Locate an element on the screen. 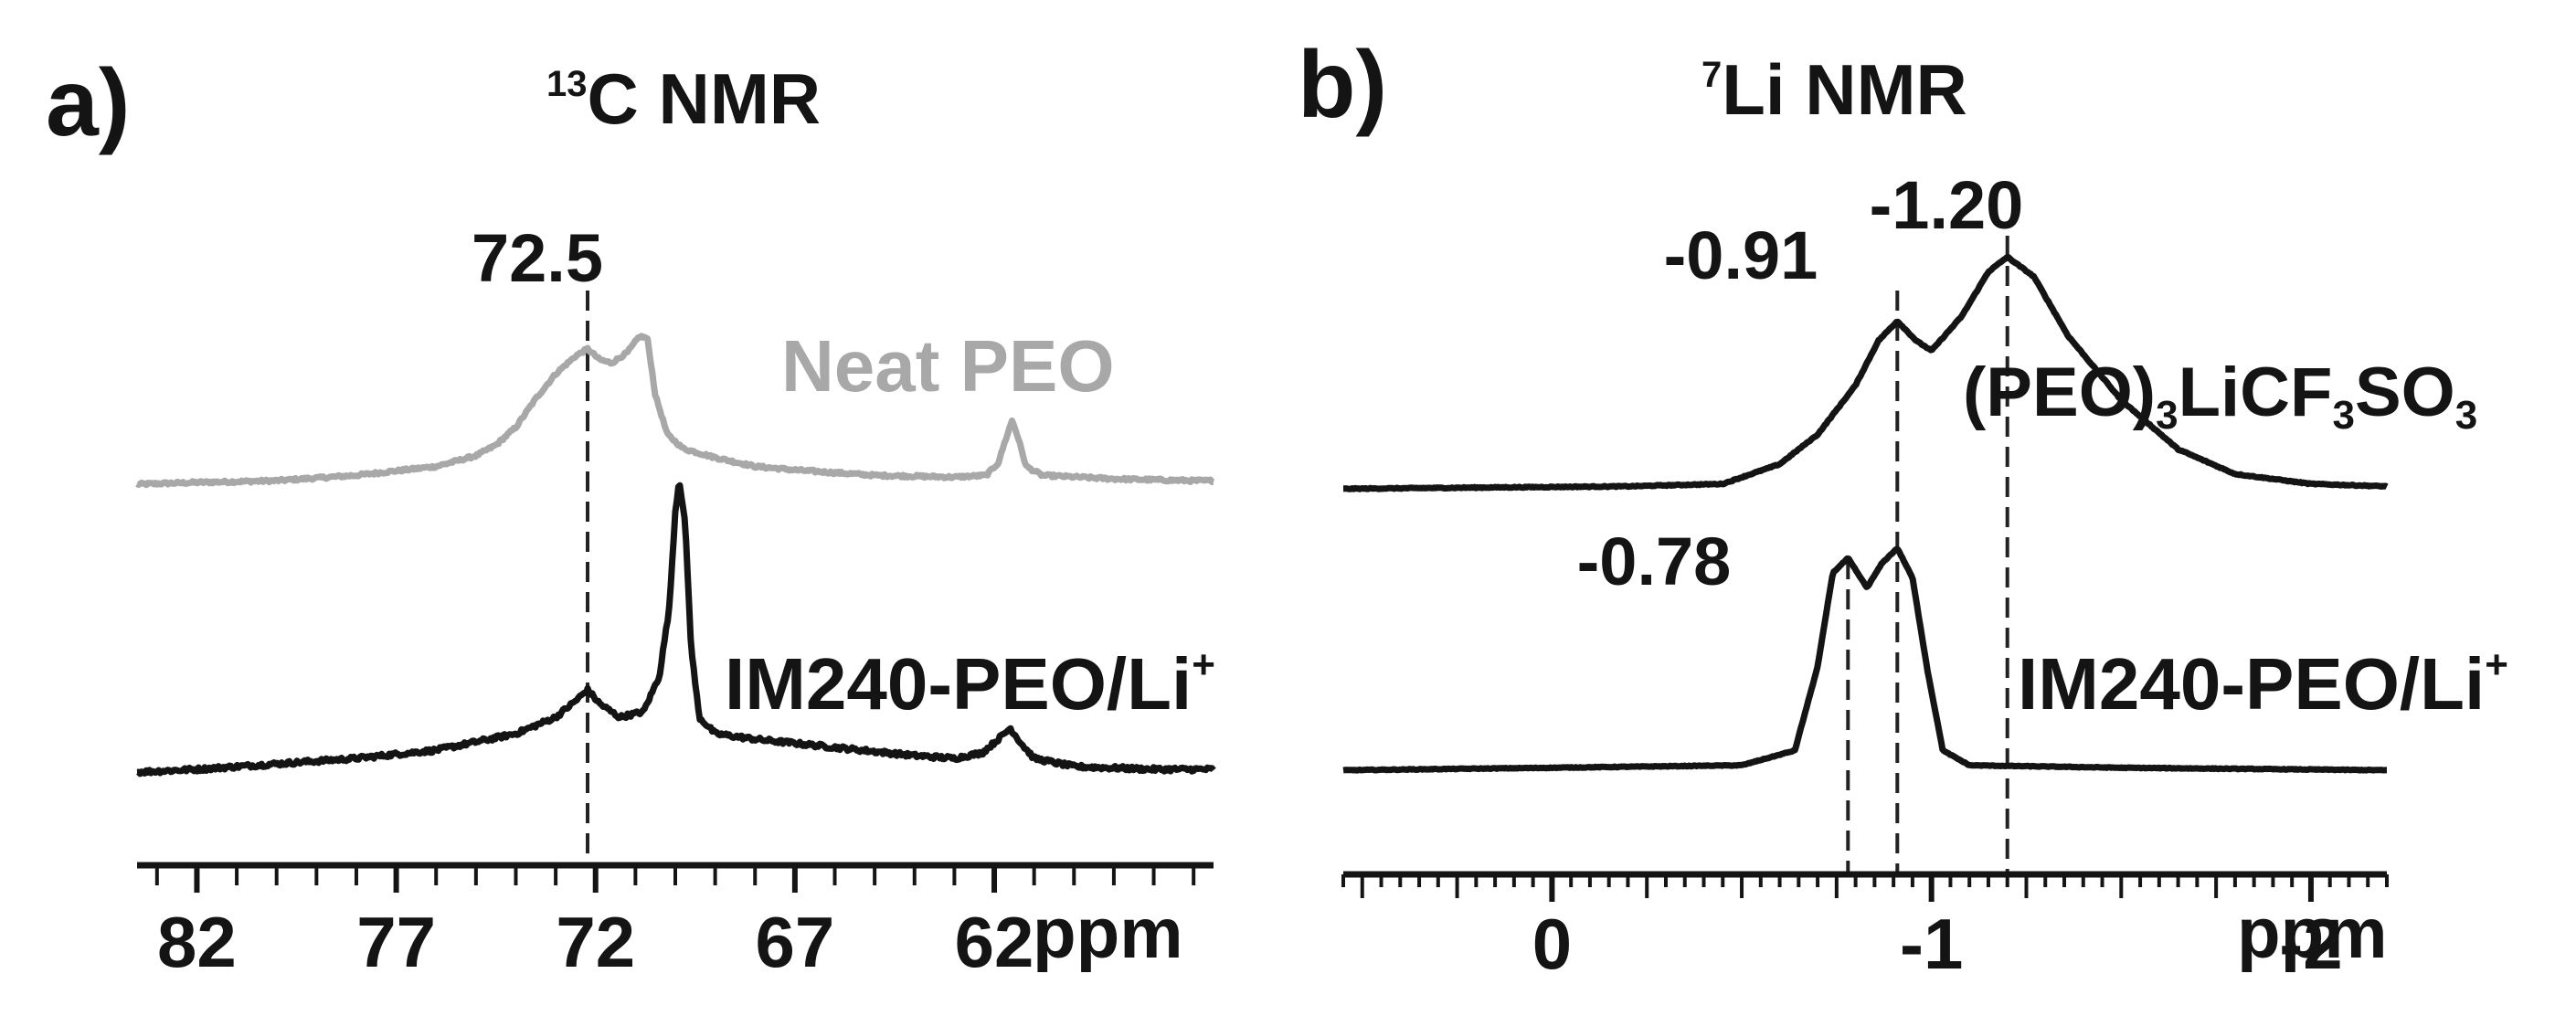 The image size is (2576, 1016). panel-a-tick-label-67: 67 is located at coordinates (795, 942).